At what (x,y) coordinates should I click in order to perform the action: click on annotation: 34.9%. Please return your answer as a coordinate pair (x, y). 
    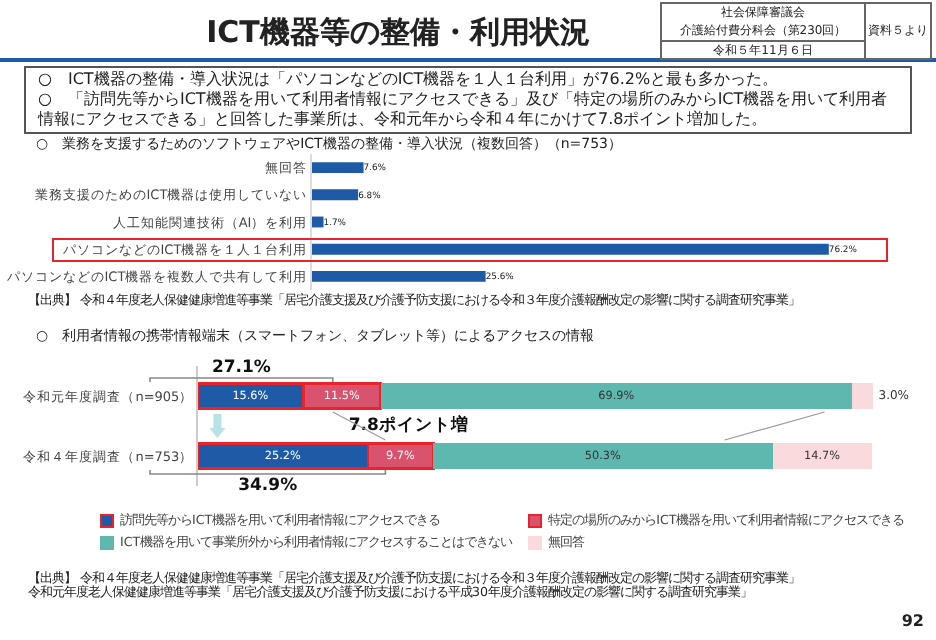
    Looking at the image, I should click on (268, 485).